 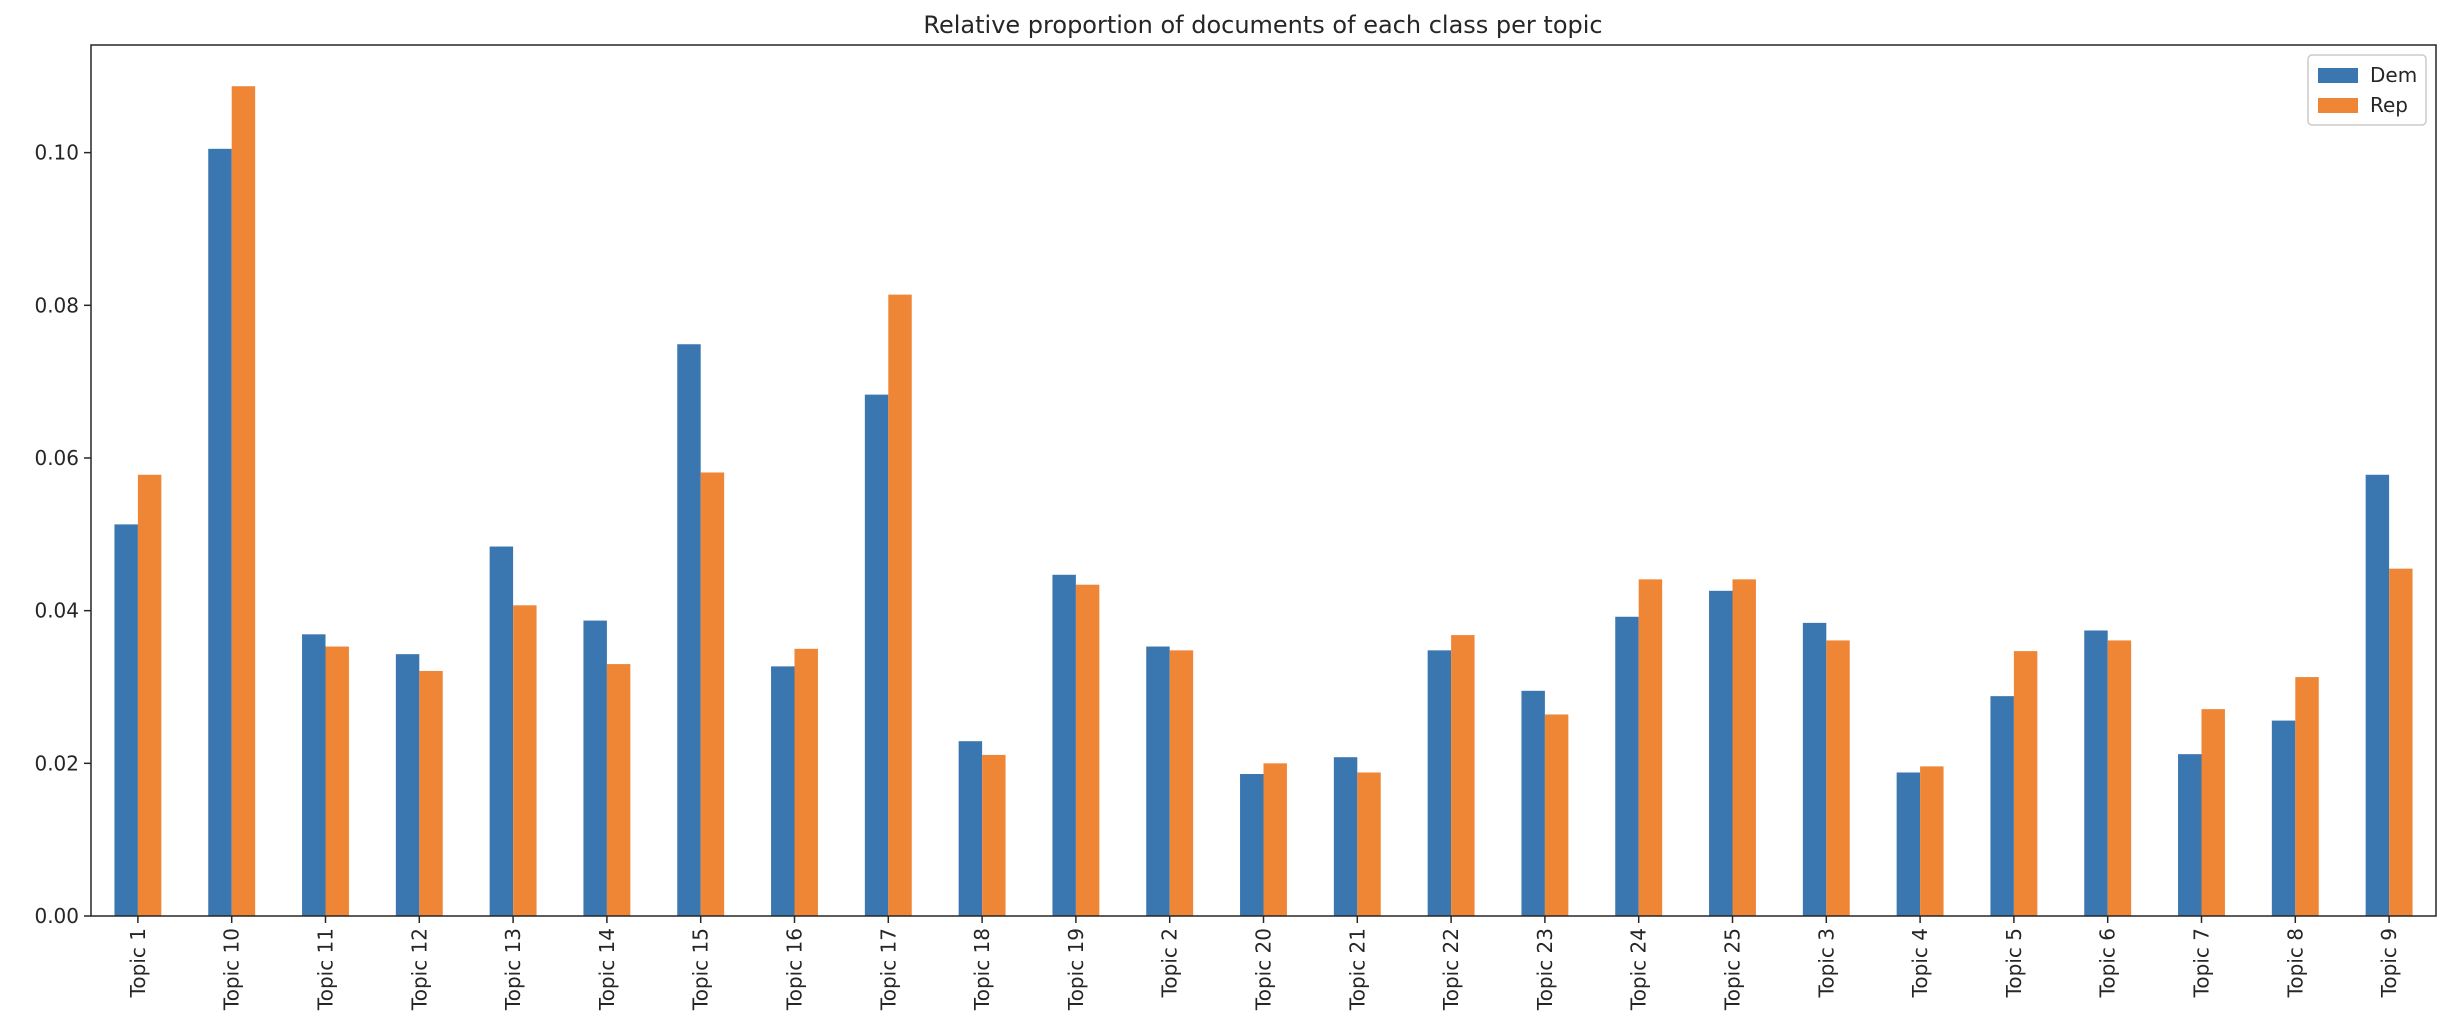 What do you see at coordinates (56, 458) in the screenshot?
I see `y-tick-label: 0.06` at bounding box center [56, 458].